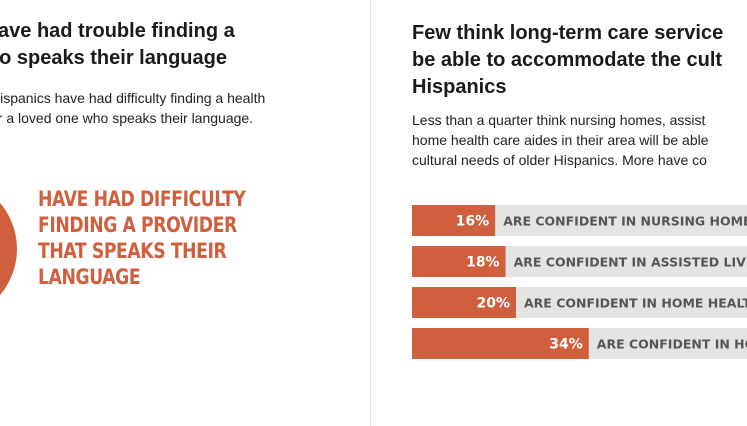 The image size is (747, 426). What do you see at coordinates (625, 221) in the screenshot?
I see `bar-category-label: ARE CONFIDENT IN NURSING HOMES` at bounding box center [625, 221].